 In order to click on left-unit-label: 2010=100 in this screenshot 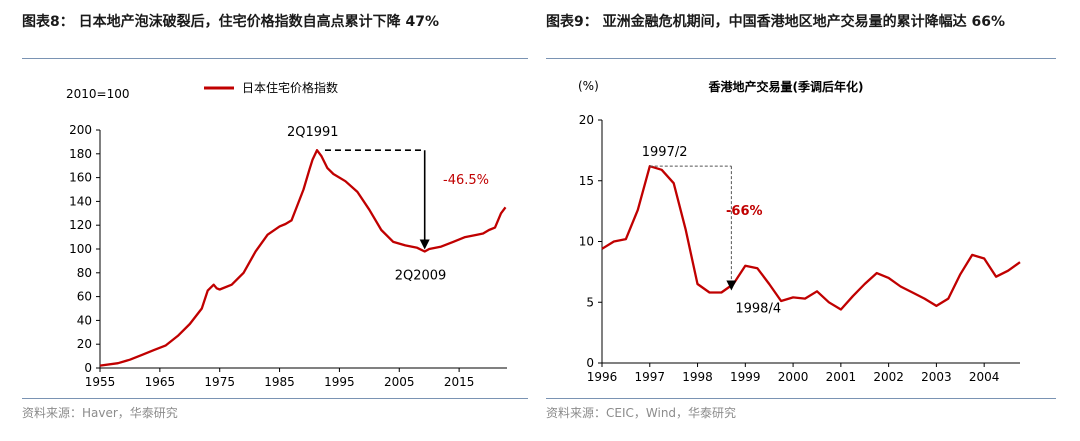, I will do `click(98, 94)`.